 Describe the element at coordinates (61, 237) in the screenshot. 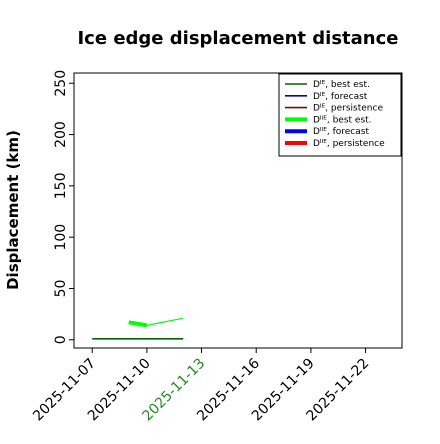

I see `y-tick-label: 100` at that location.